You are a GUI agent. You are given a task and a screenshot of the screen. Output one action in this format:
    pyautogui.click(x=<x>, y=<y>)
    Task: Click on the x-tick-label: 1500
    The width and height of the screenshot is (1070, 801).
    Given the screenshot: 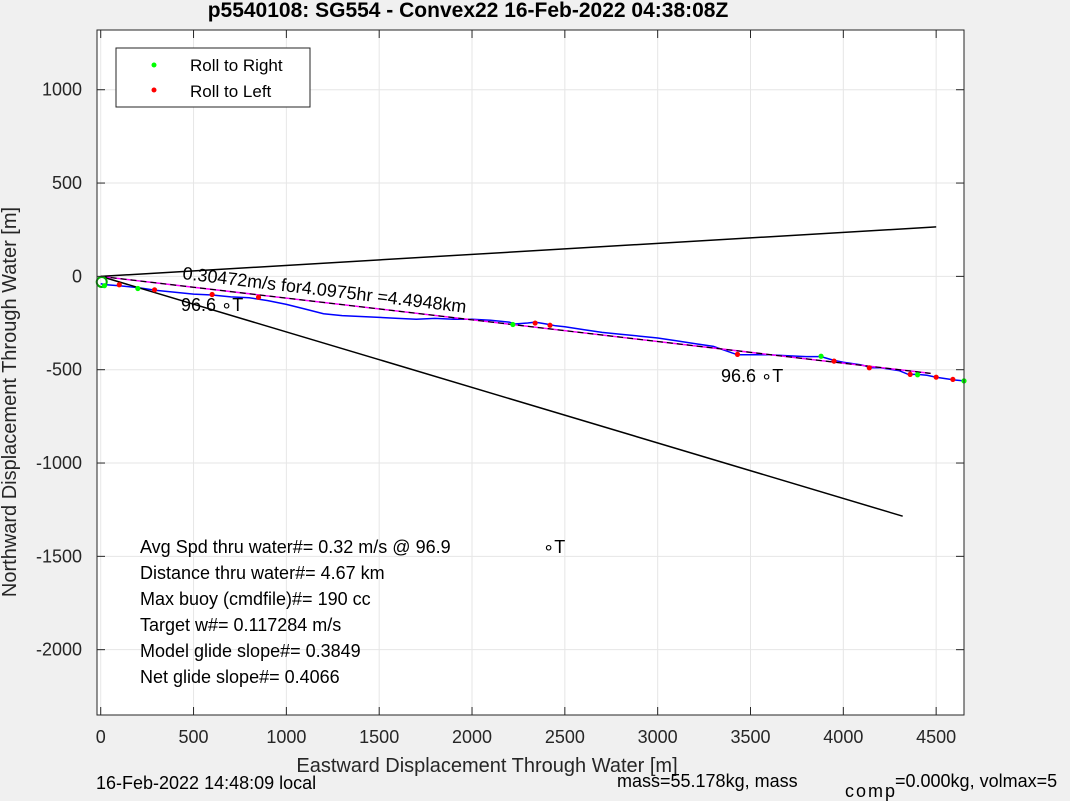 What is the action you would take?
    pyautogui.click(x=379, y=737)
    